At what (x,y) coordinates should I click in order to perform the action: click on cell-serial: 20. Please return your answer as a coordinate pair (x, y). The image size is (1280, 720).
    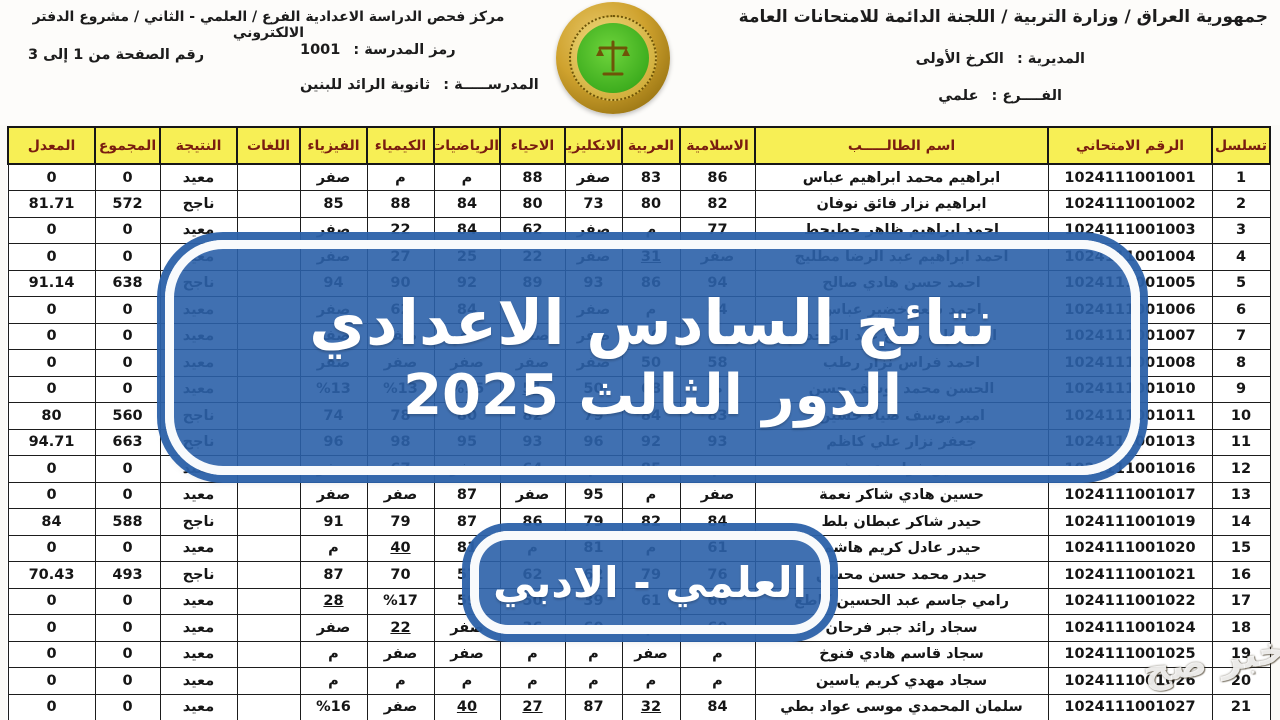
    Looking at the image, I should click on (1241, 681).